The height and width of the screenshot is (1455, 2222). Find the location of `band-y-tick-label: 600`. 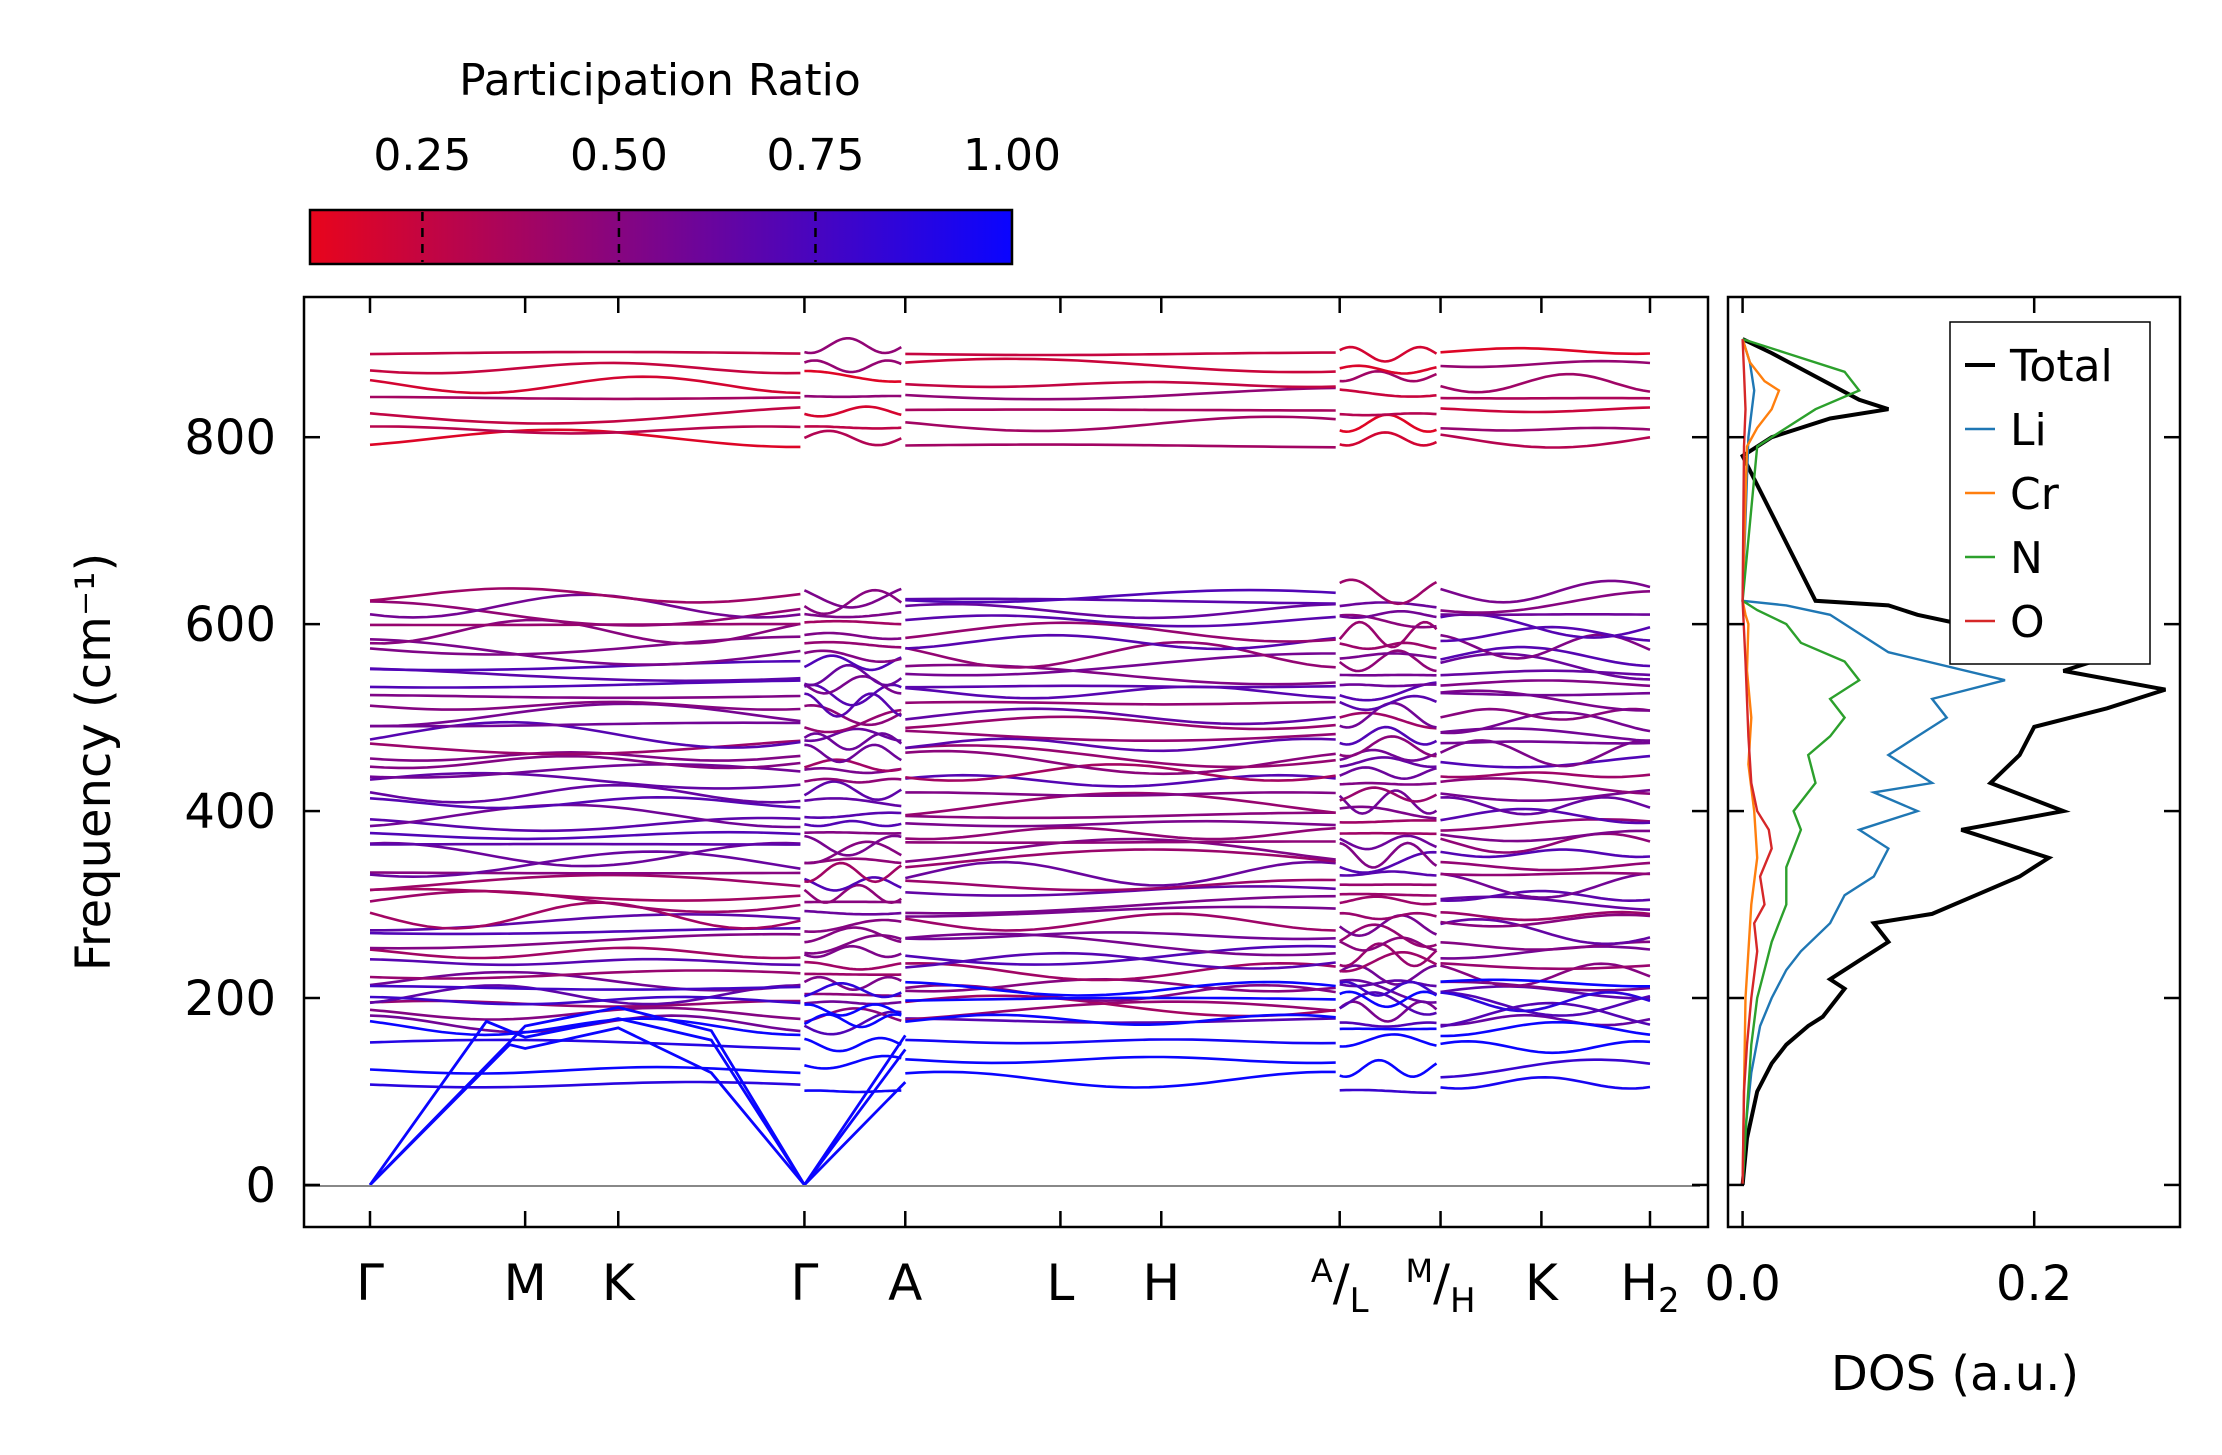

band-y-tick-label: 600 is located at coordinates (230, 625).